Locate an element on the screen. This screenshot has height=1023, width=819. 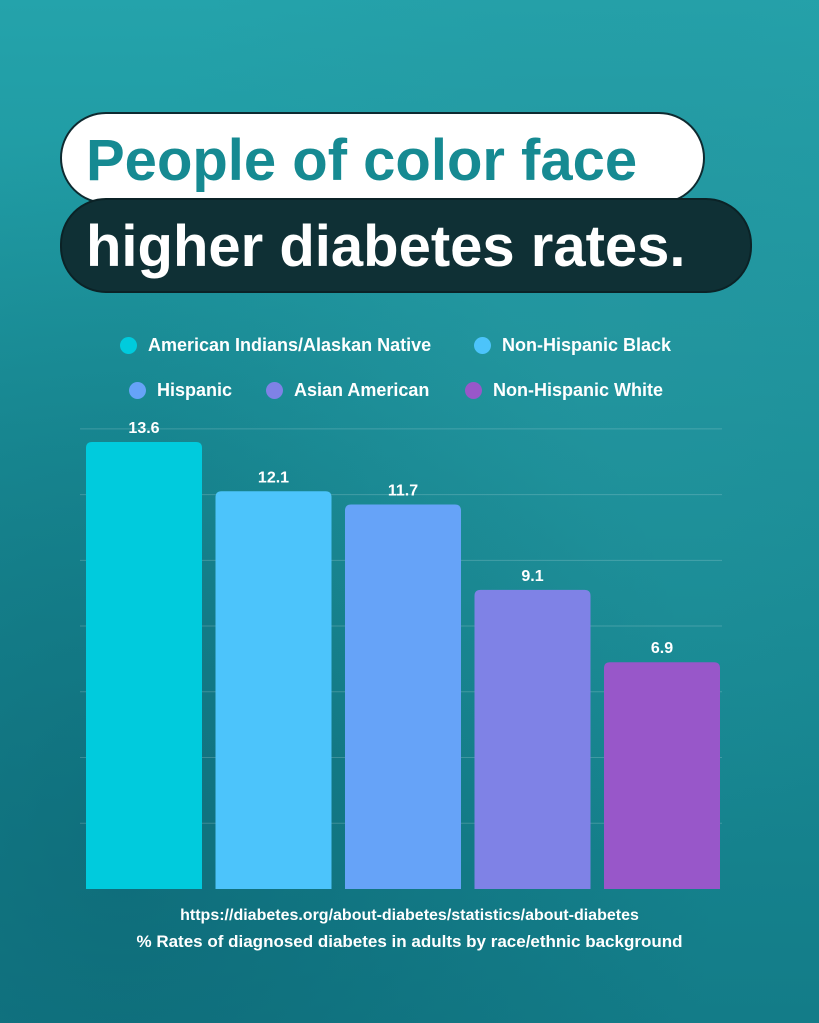
headline-line-2: higher diabetes rates. is located at coordinates (406, 245).